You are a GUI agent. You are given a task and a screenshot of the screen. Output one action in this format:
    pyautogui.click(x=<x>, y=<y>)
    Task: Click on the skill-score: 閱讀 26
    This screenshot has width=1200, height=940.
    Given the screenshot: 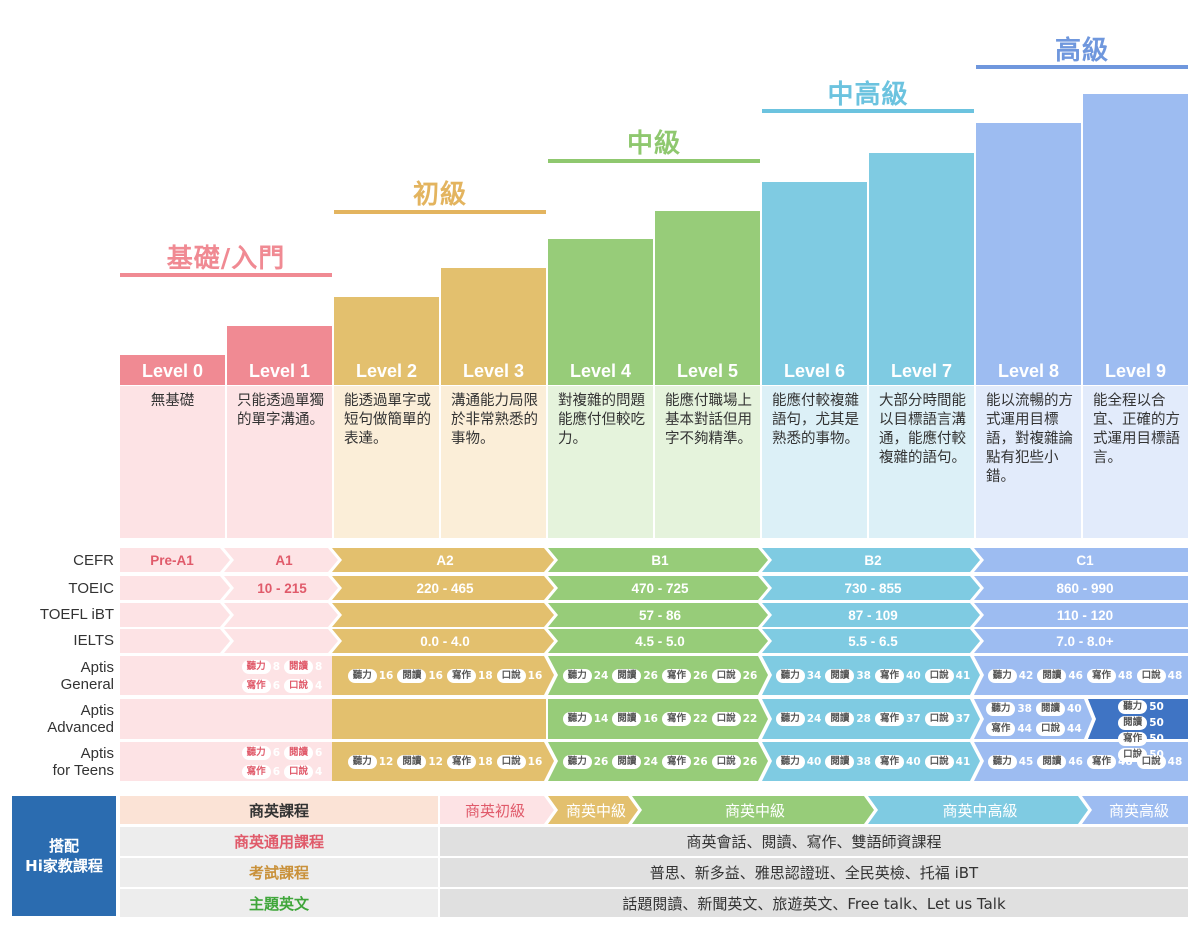 What is the action you would take?
    pyautogui.click(x=635, y=675)
    